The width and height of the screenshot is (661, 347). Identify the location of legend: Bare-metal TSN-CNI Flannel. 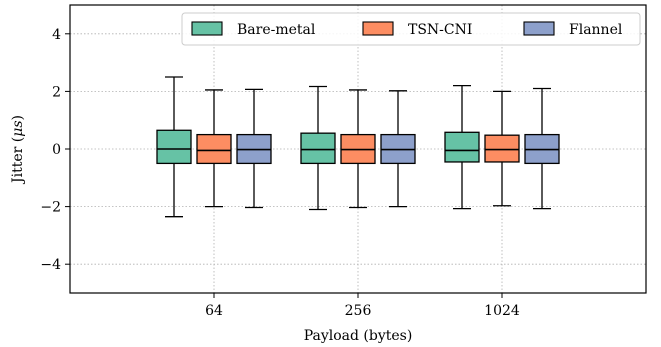
(411, 29).